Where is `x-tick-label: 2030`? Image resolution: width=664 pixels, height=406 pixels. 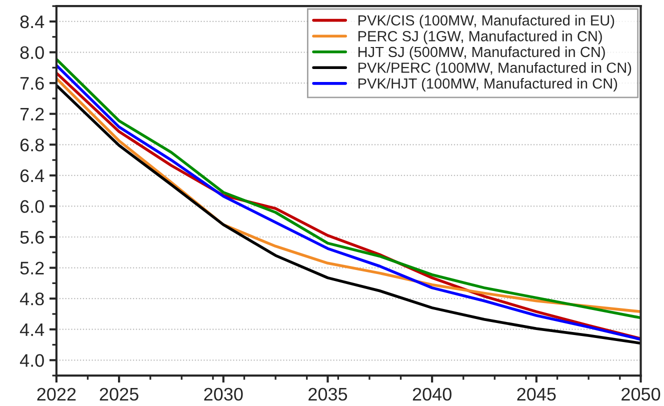
x-tick-label: 2030 is located at coordinates (223, 394).